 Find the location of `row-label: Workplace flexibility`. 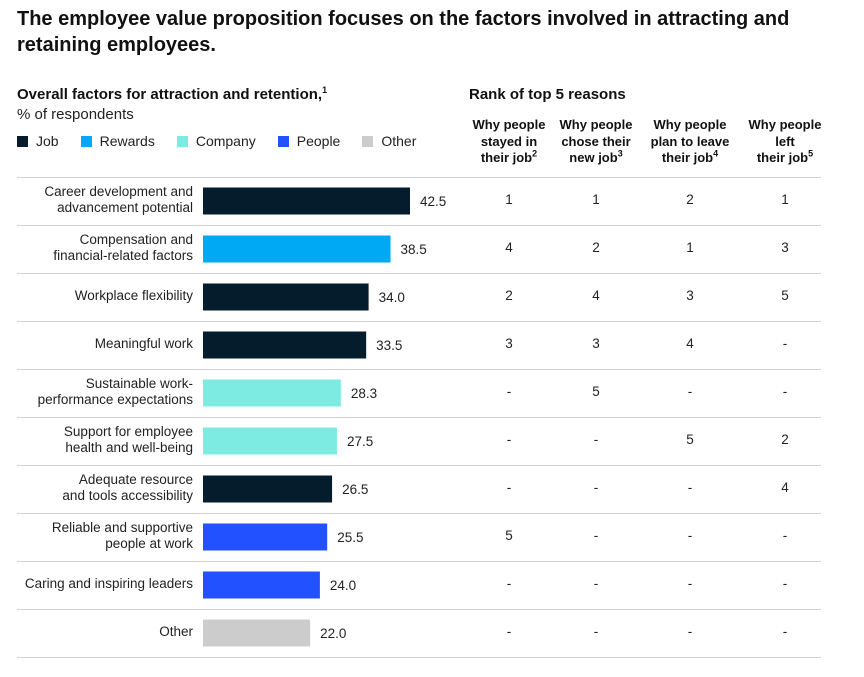

row-label: Workplace flexibility is located at coordinates (105, 296).